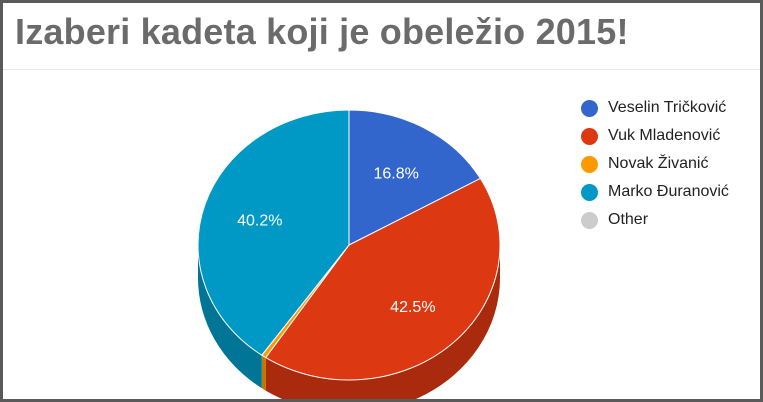  Describe the element at coordinates (322, 31) in the screenshot. I see `chart-title: Izaberi kadeta koji je obeležio 2015!` at that location.